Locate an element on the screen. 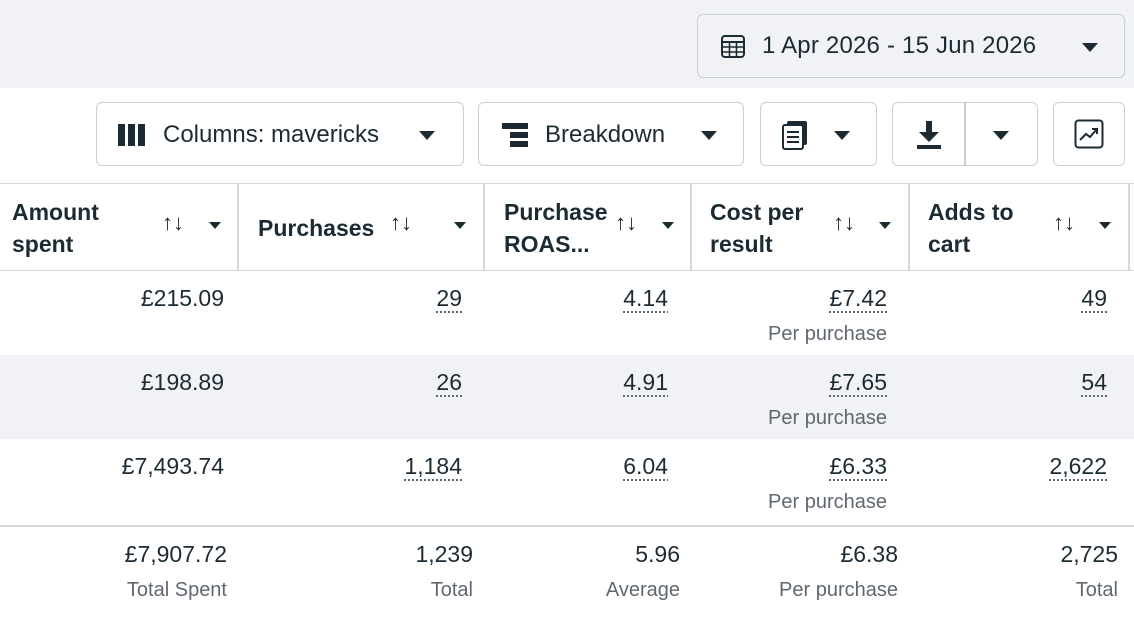  export-button is located at coordinates (965, 134).